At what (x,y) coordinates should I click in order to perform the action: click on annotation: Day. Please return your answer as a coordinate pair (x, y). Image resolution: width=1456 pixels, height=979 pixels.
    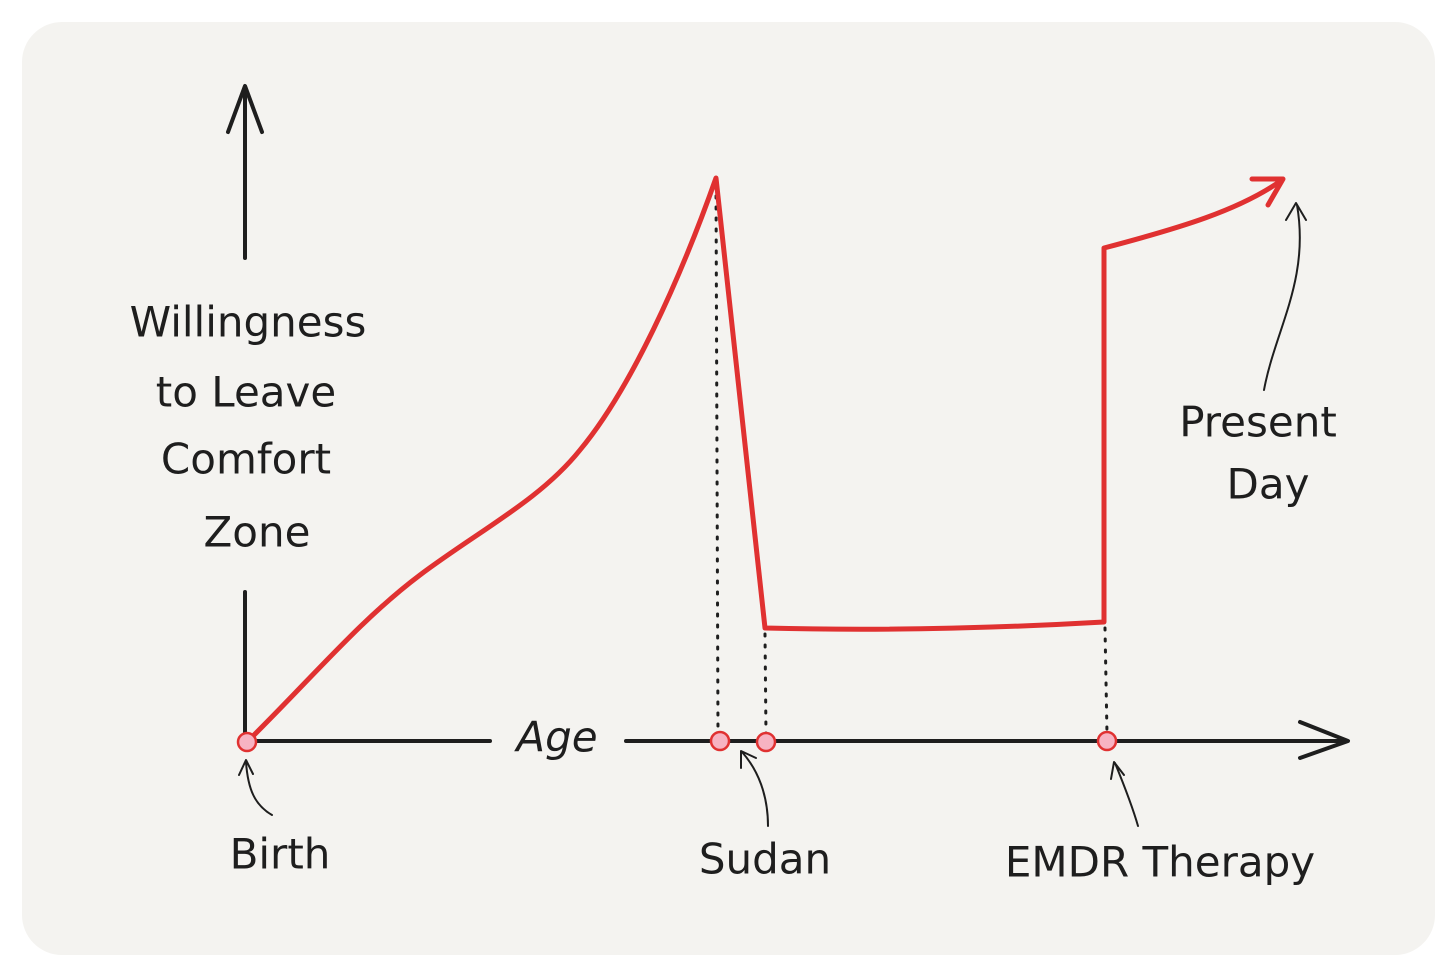
    Looking at the image, I should click on (1268, 484).